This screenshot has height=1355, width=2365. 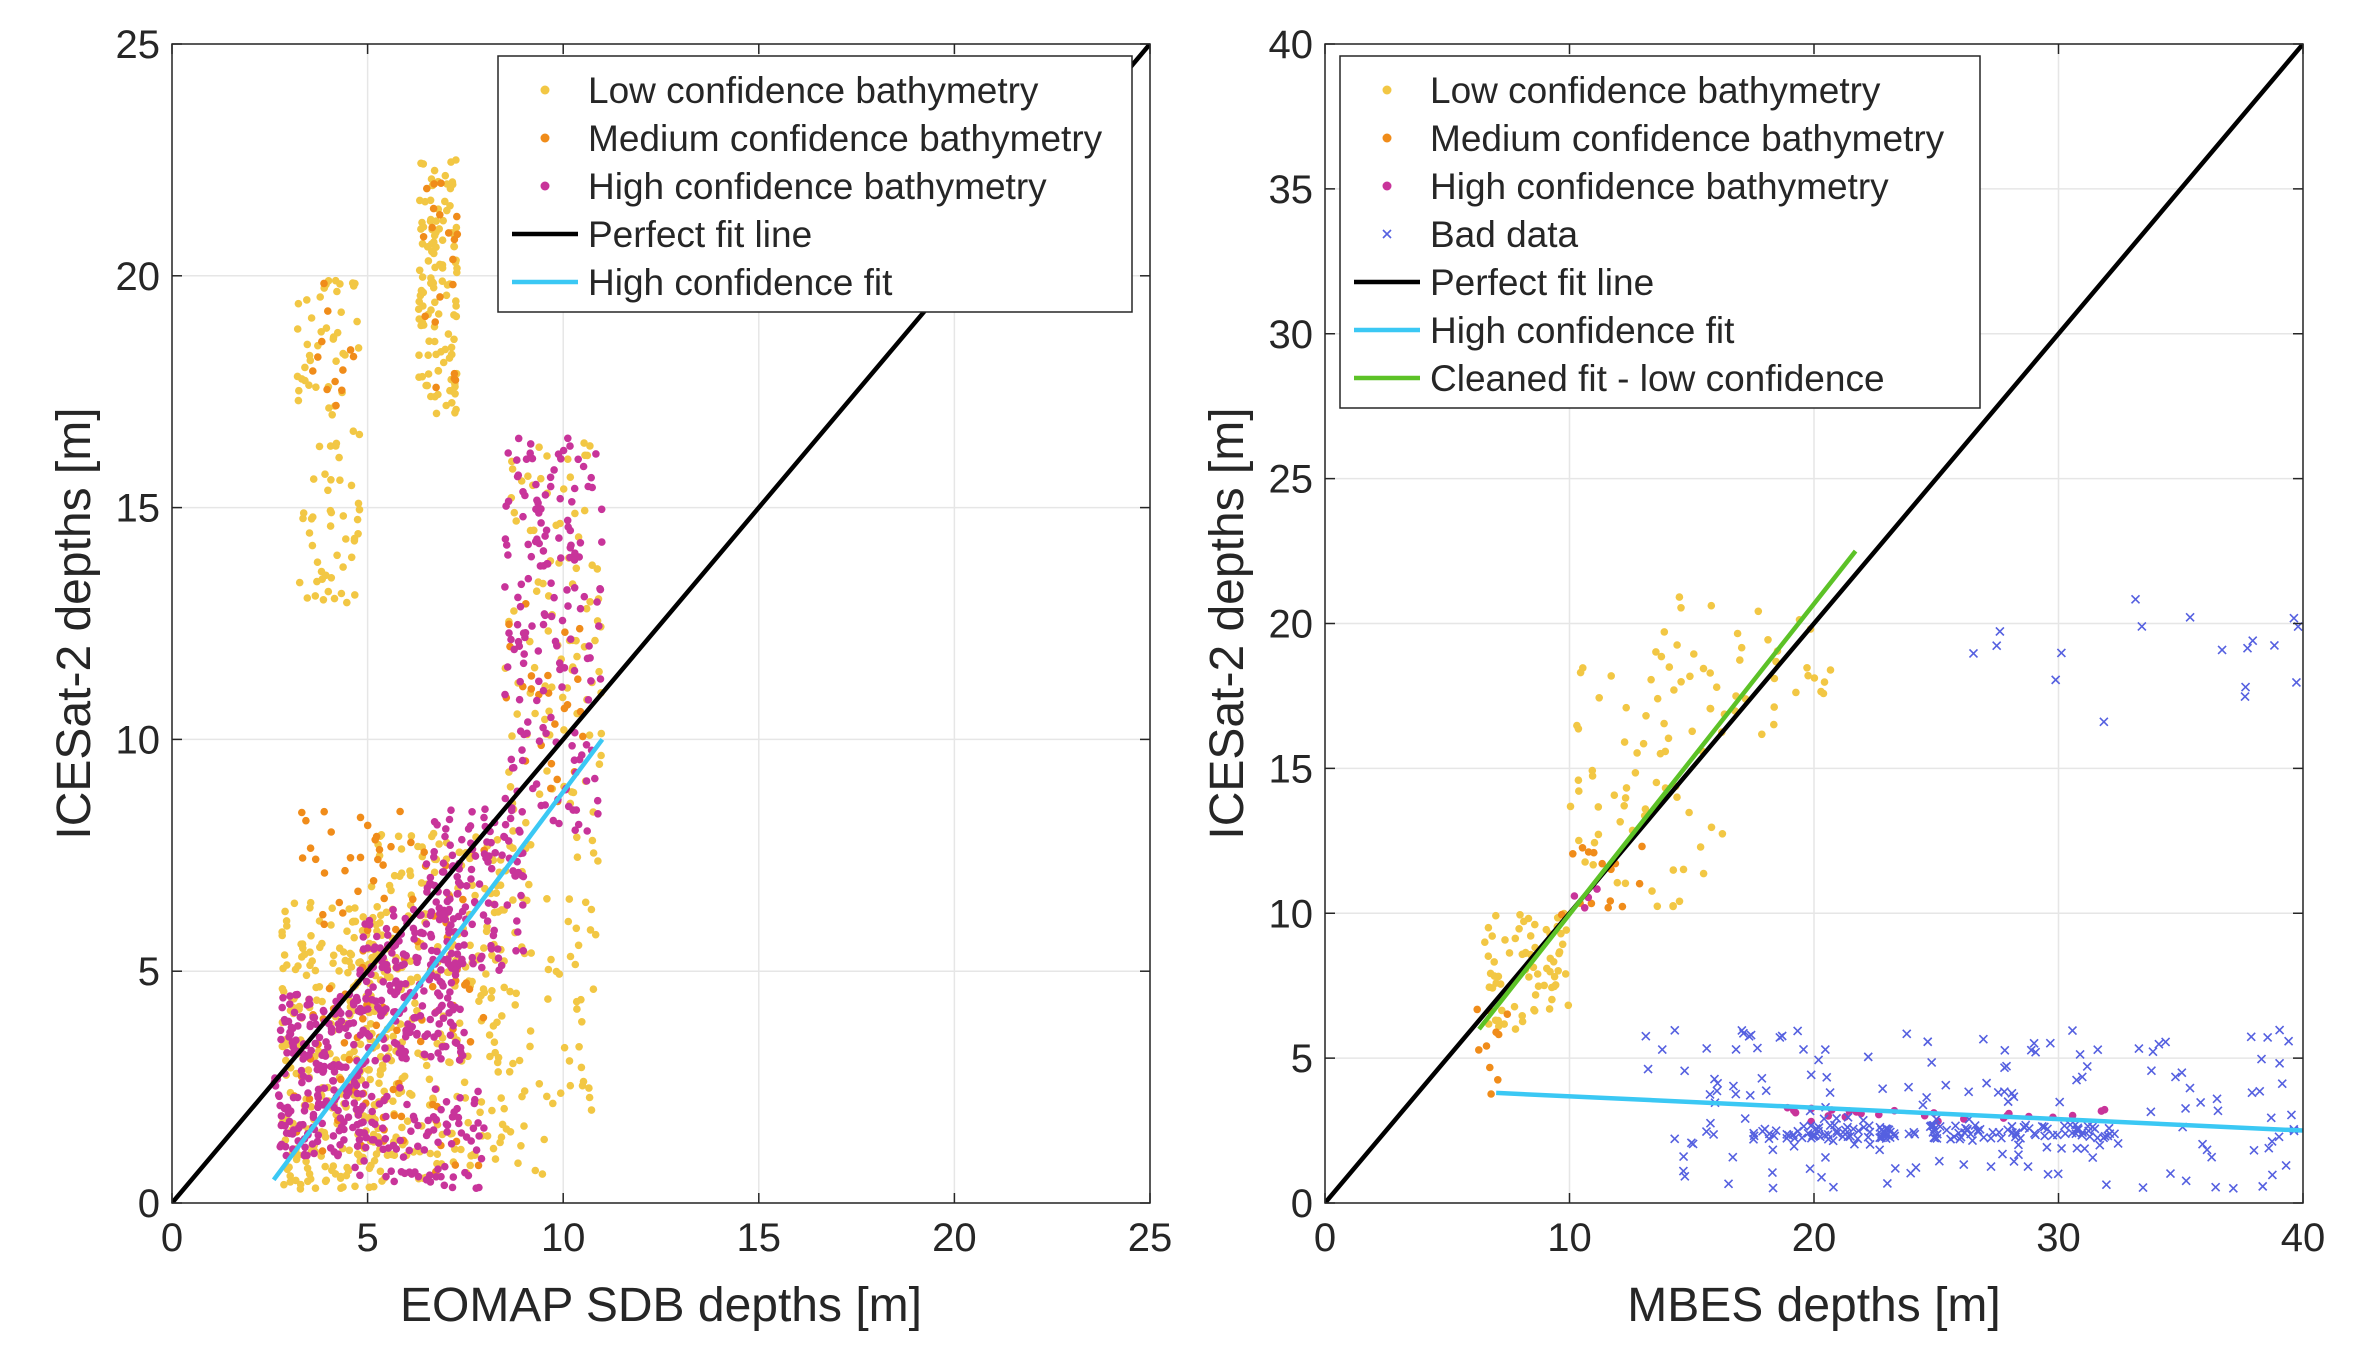 I want to click on x-tick-label: 10, so click(x=563, y=1238).